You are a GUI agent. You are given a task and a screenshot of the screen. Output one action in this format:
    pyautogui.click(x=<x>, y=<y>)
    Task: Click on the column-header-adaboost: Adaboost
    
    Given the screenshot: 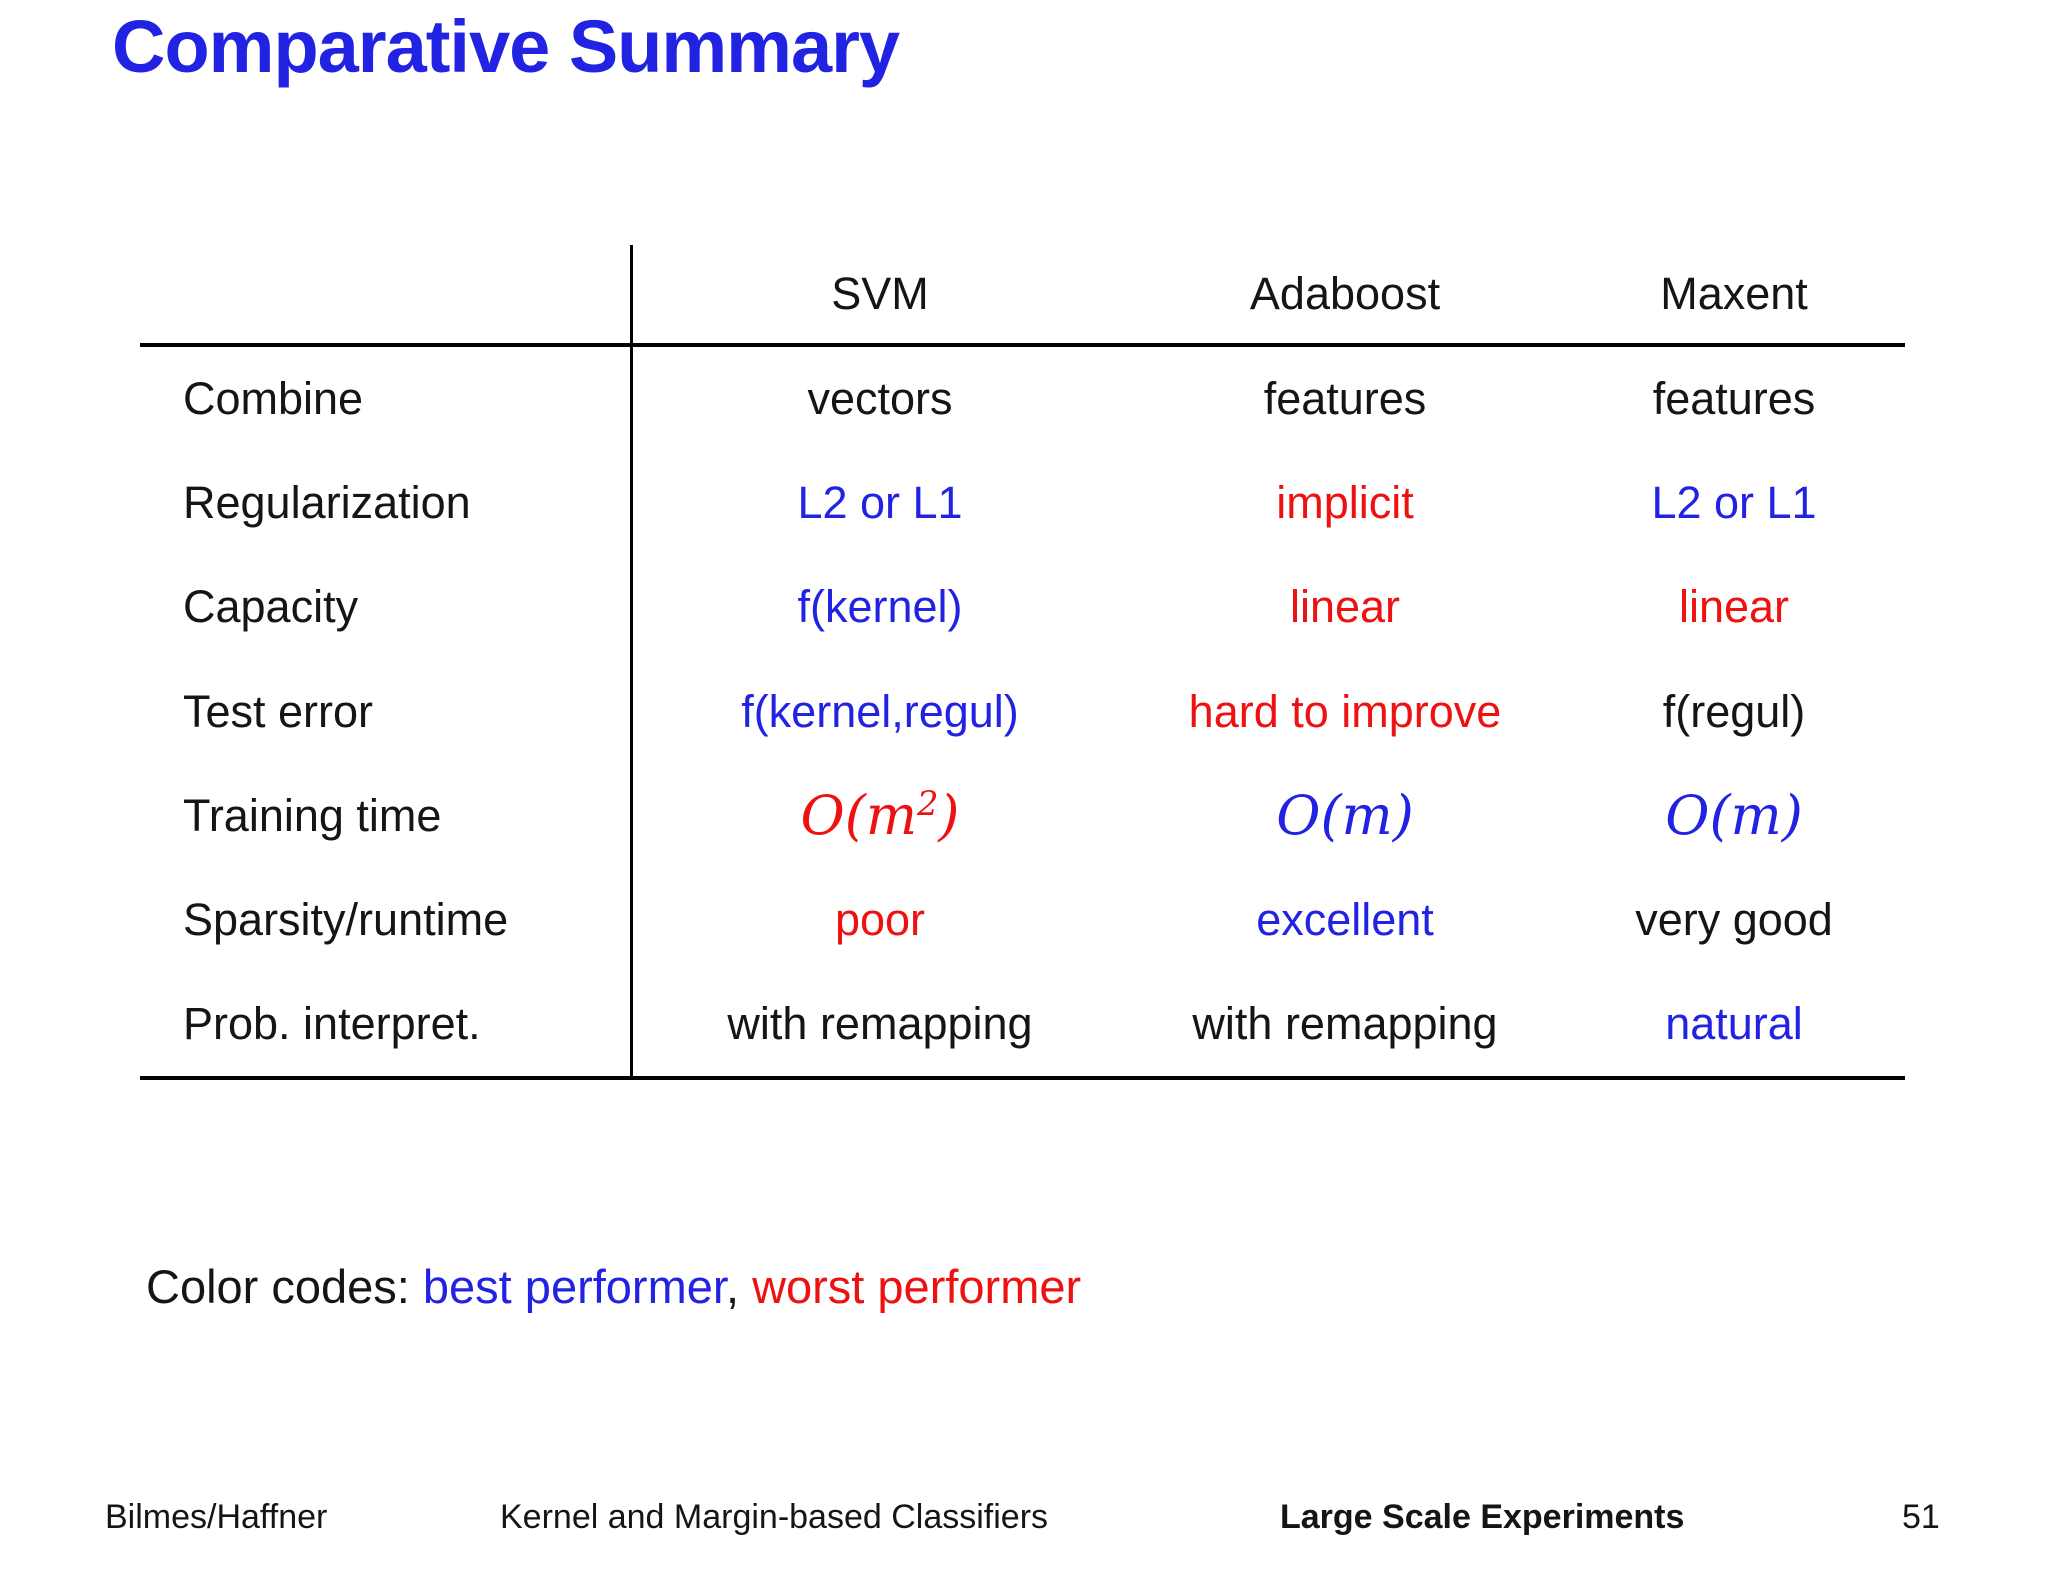 What is the action you would take?
    pyautogui.click(x=1345, y=294)
    